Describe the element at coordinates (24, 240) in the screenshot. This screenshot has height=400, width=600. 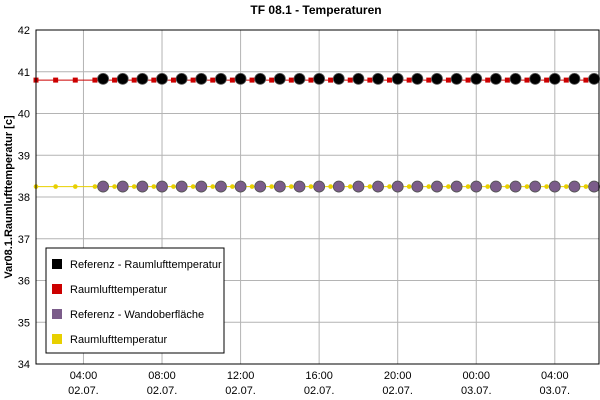
I see `y-tick-label: 37` at that location.